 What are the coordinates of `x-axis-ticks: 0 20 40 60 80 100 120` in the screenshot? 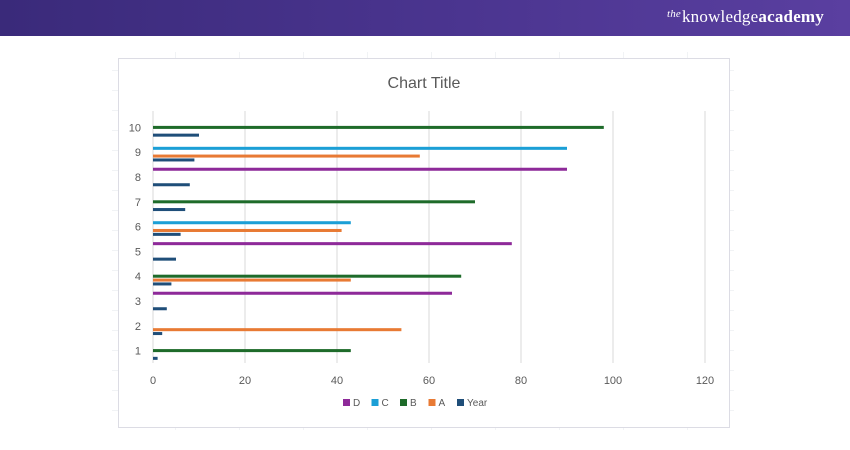 It's located at (432, 381).